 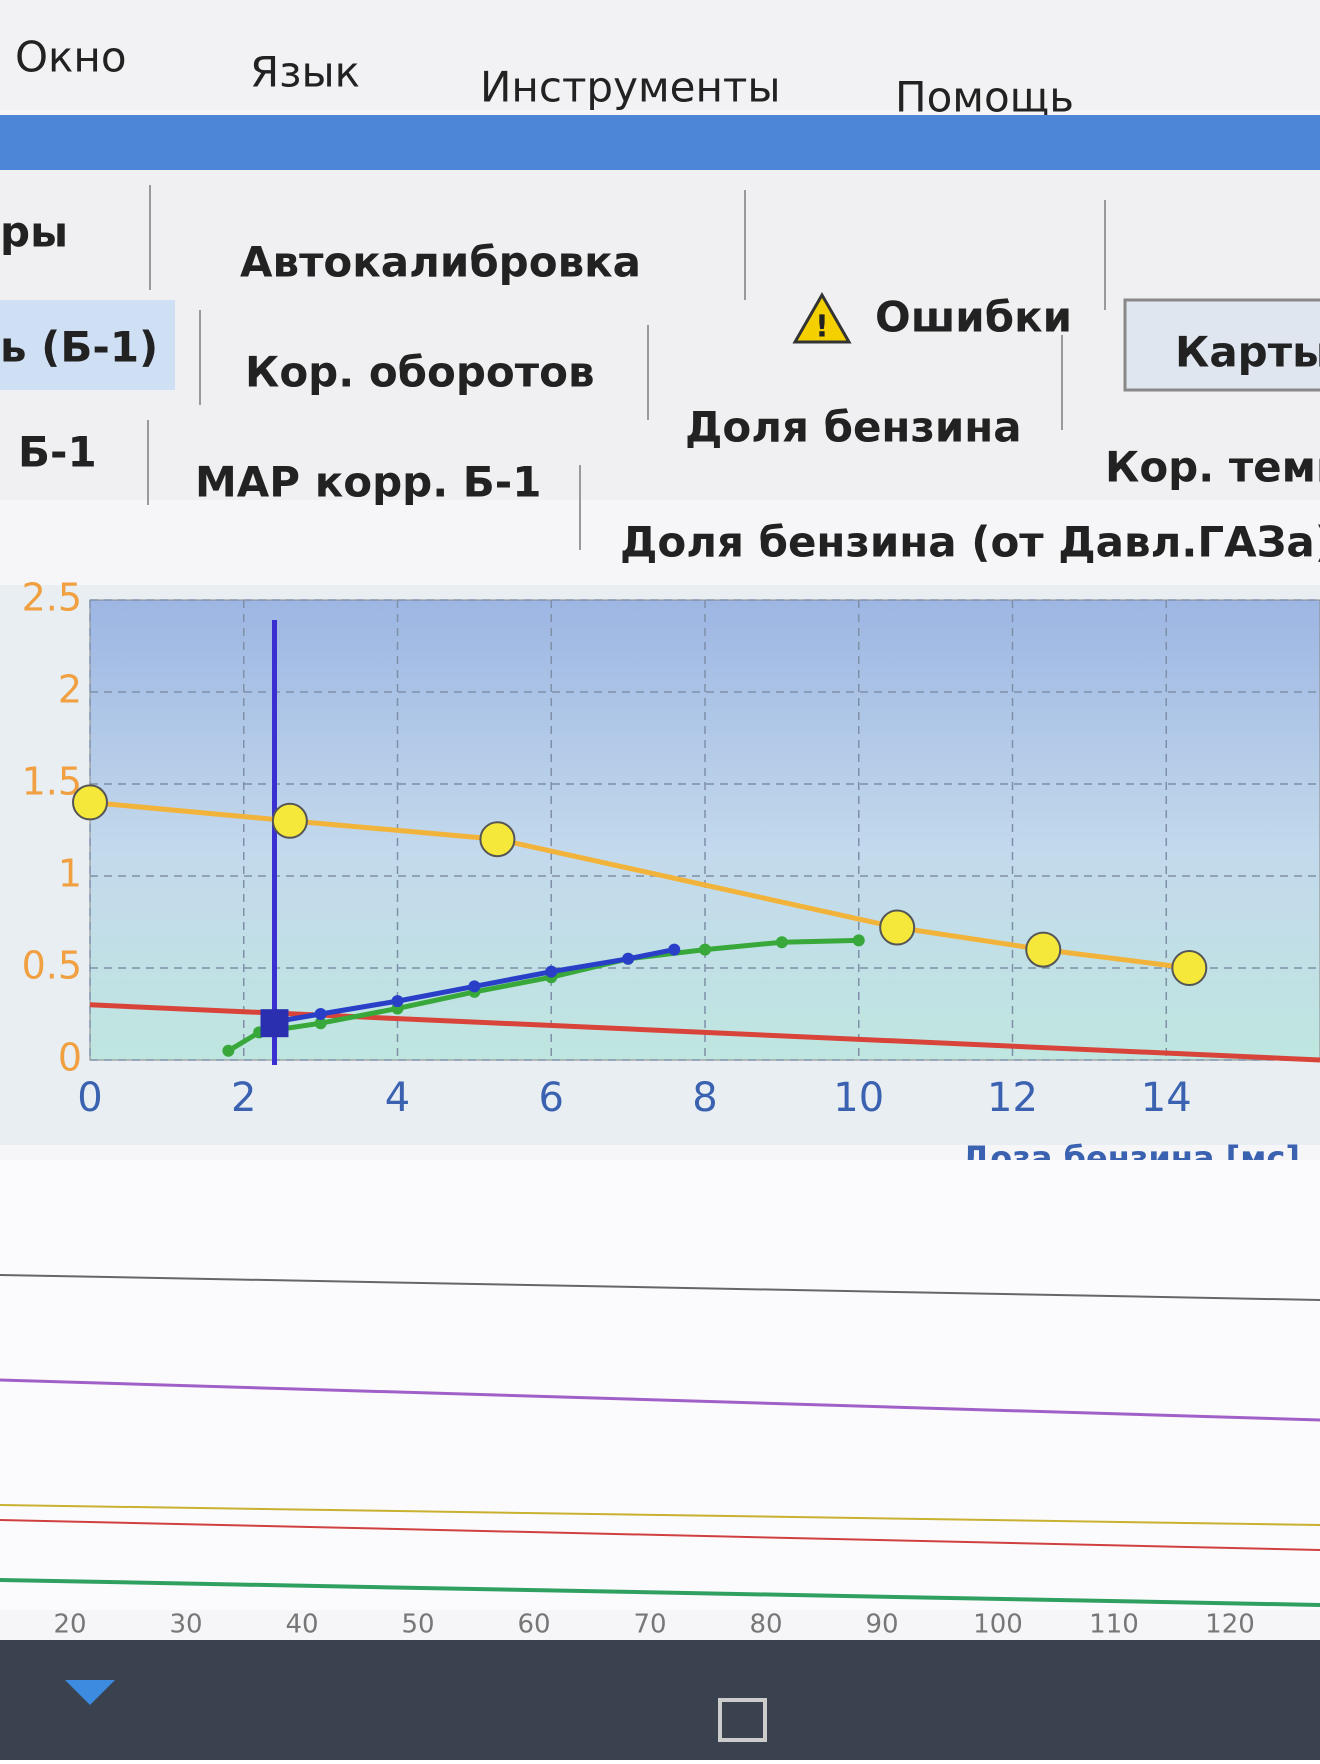 I want to click on selected-tab, so click(x=87, y=345).